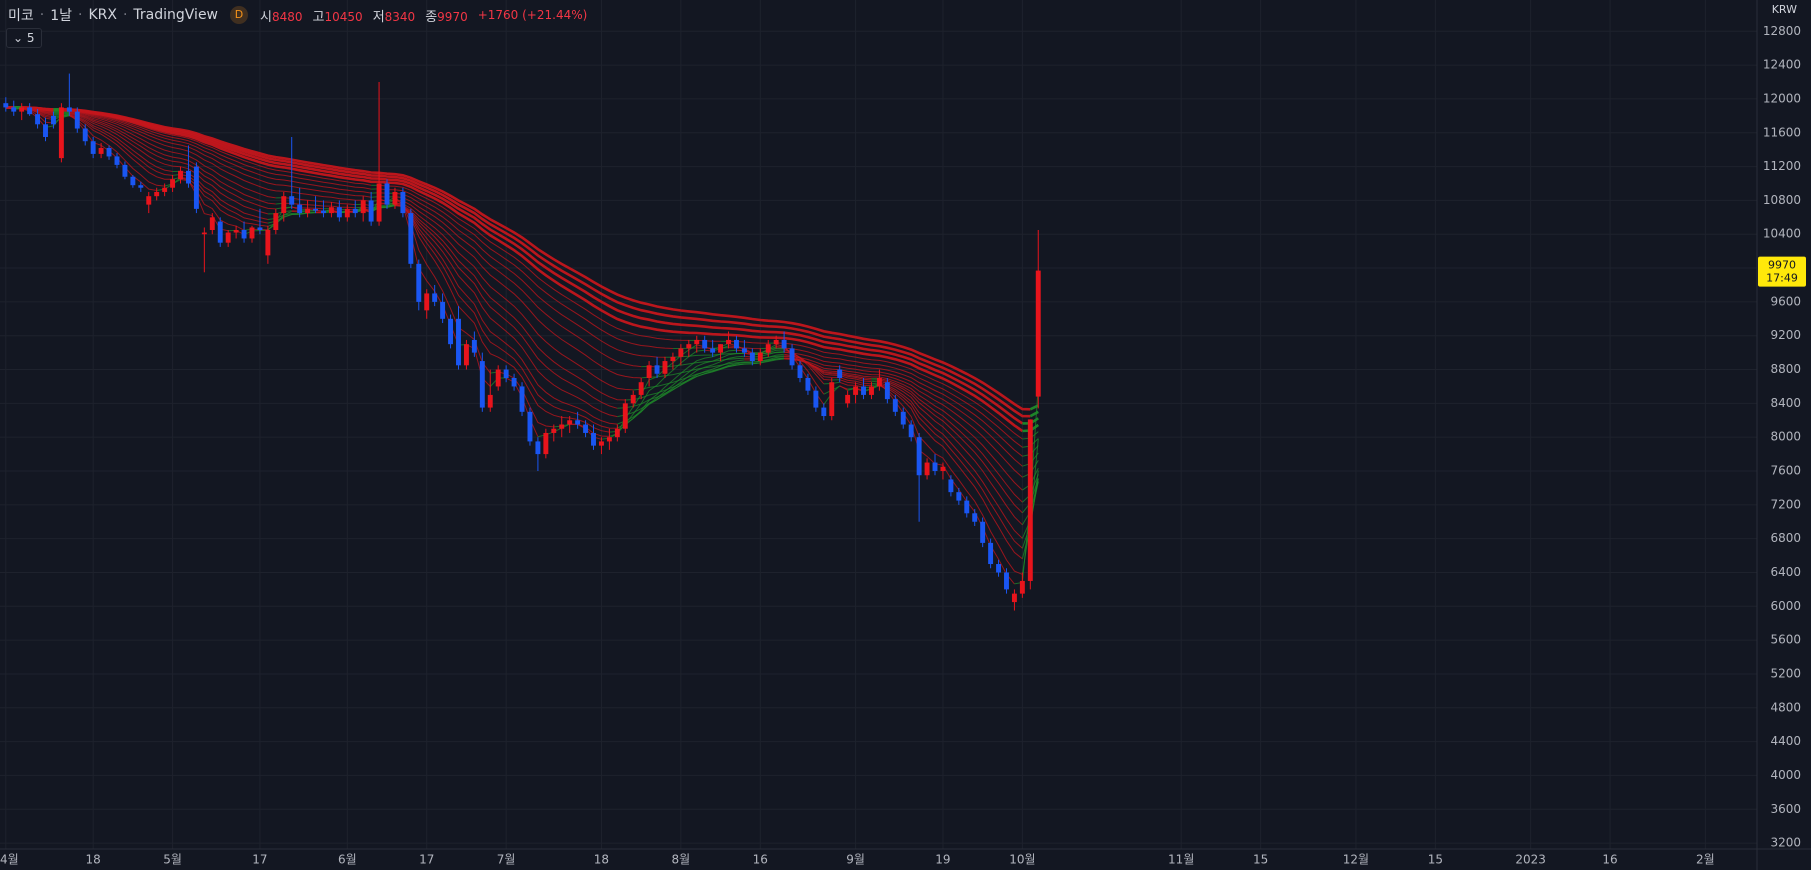  Describe the element at coordinates (1782, 31) in the screenshot. I see `y-tick-label: 12800` at that location.